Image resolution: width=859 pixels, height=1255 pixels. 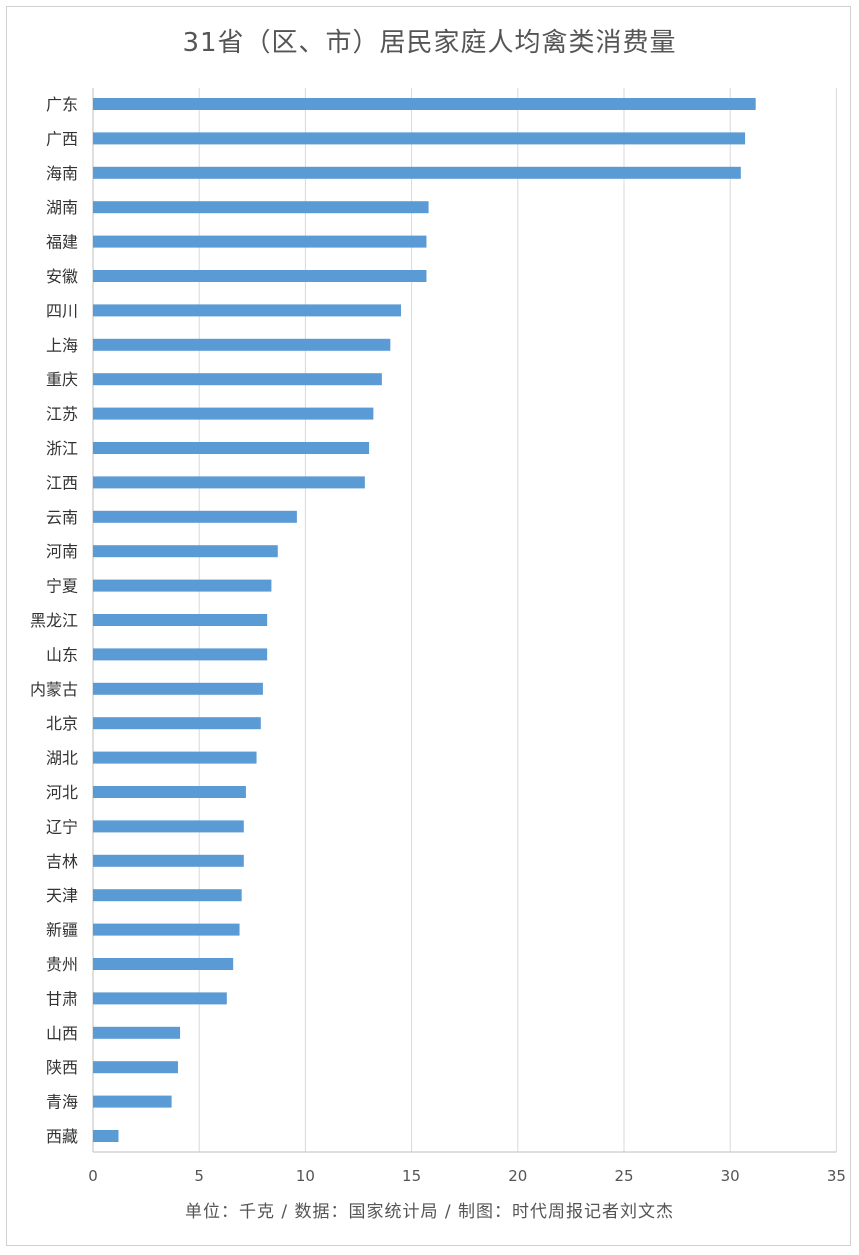 What do you see at coordinates (429, 43) in the screenshot?
I see `chart-title: 31省（区、市）居民家庭人均禽类消费量` at bounding box center [429, 43].